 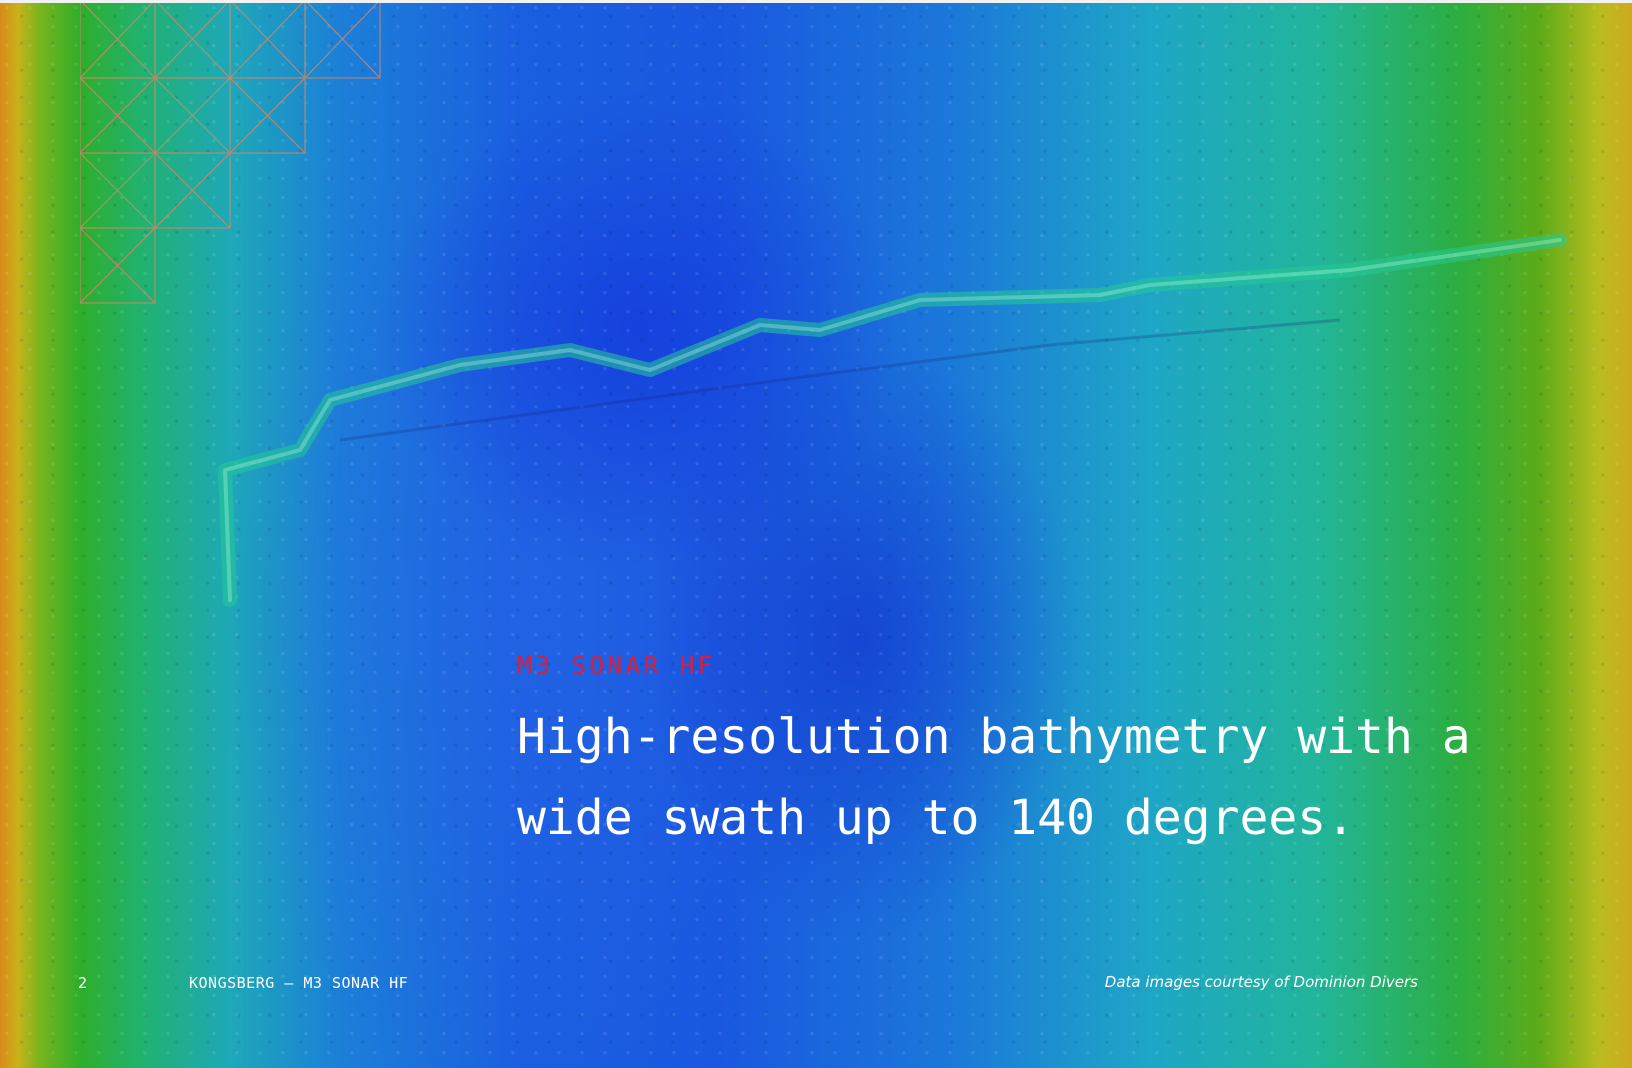 What do you see at coordinates (816, 1) in the screenshot?
I see `top-edge` at bounding box center [816, 1].